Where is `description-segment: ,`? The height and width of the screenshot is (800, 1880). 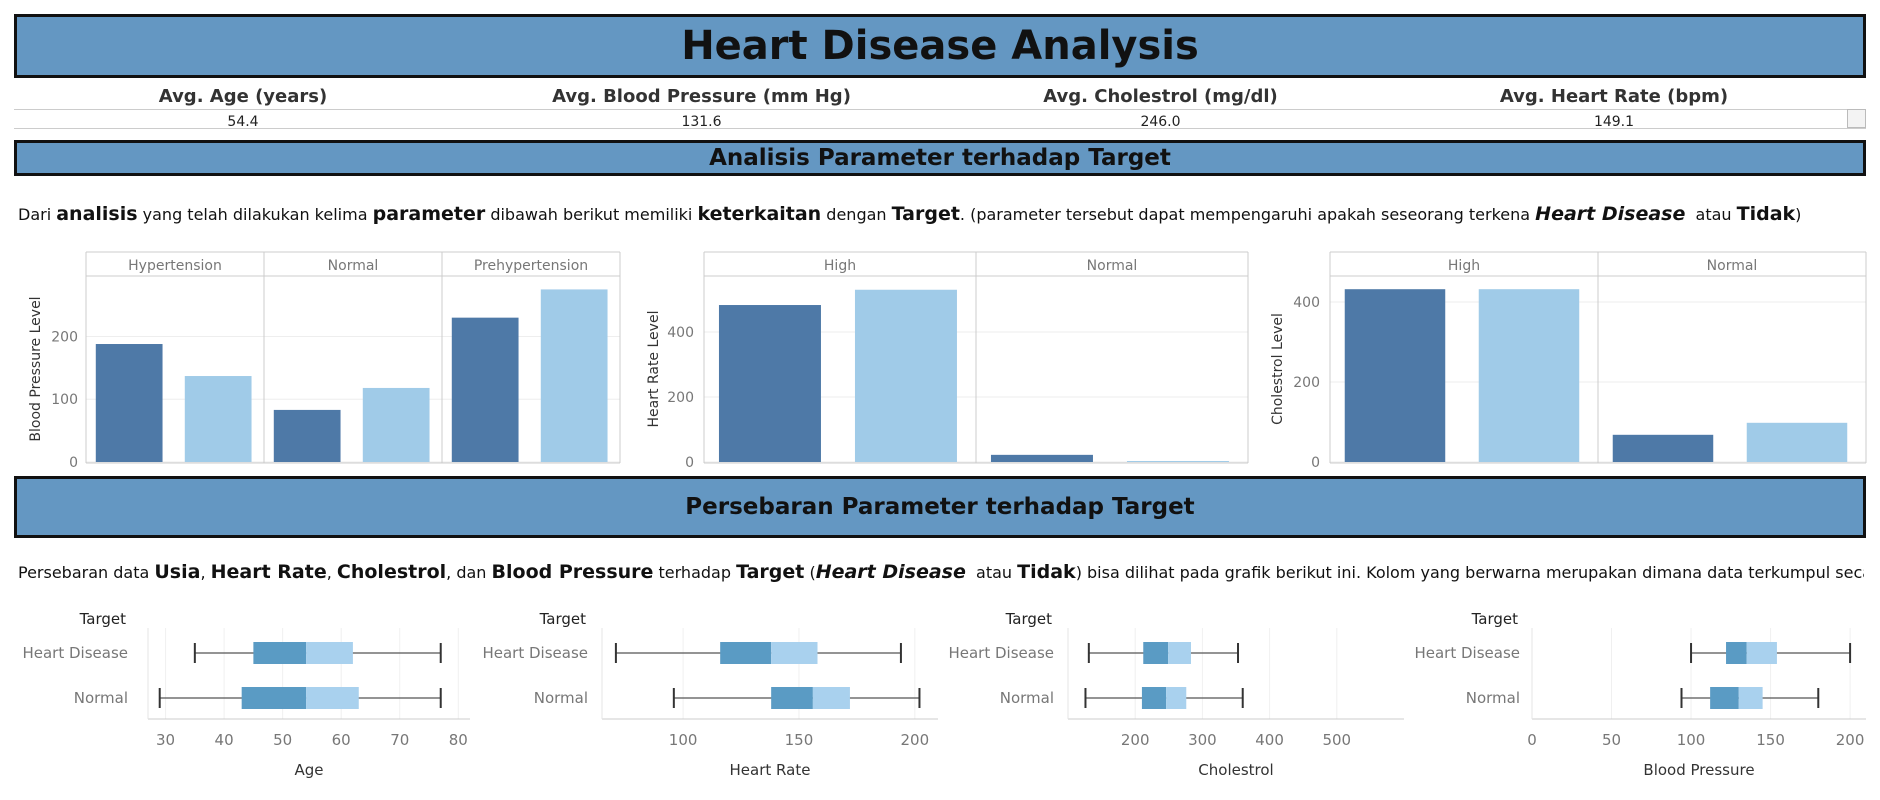
description-segment: , is located at coordinates (205, 572).